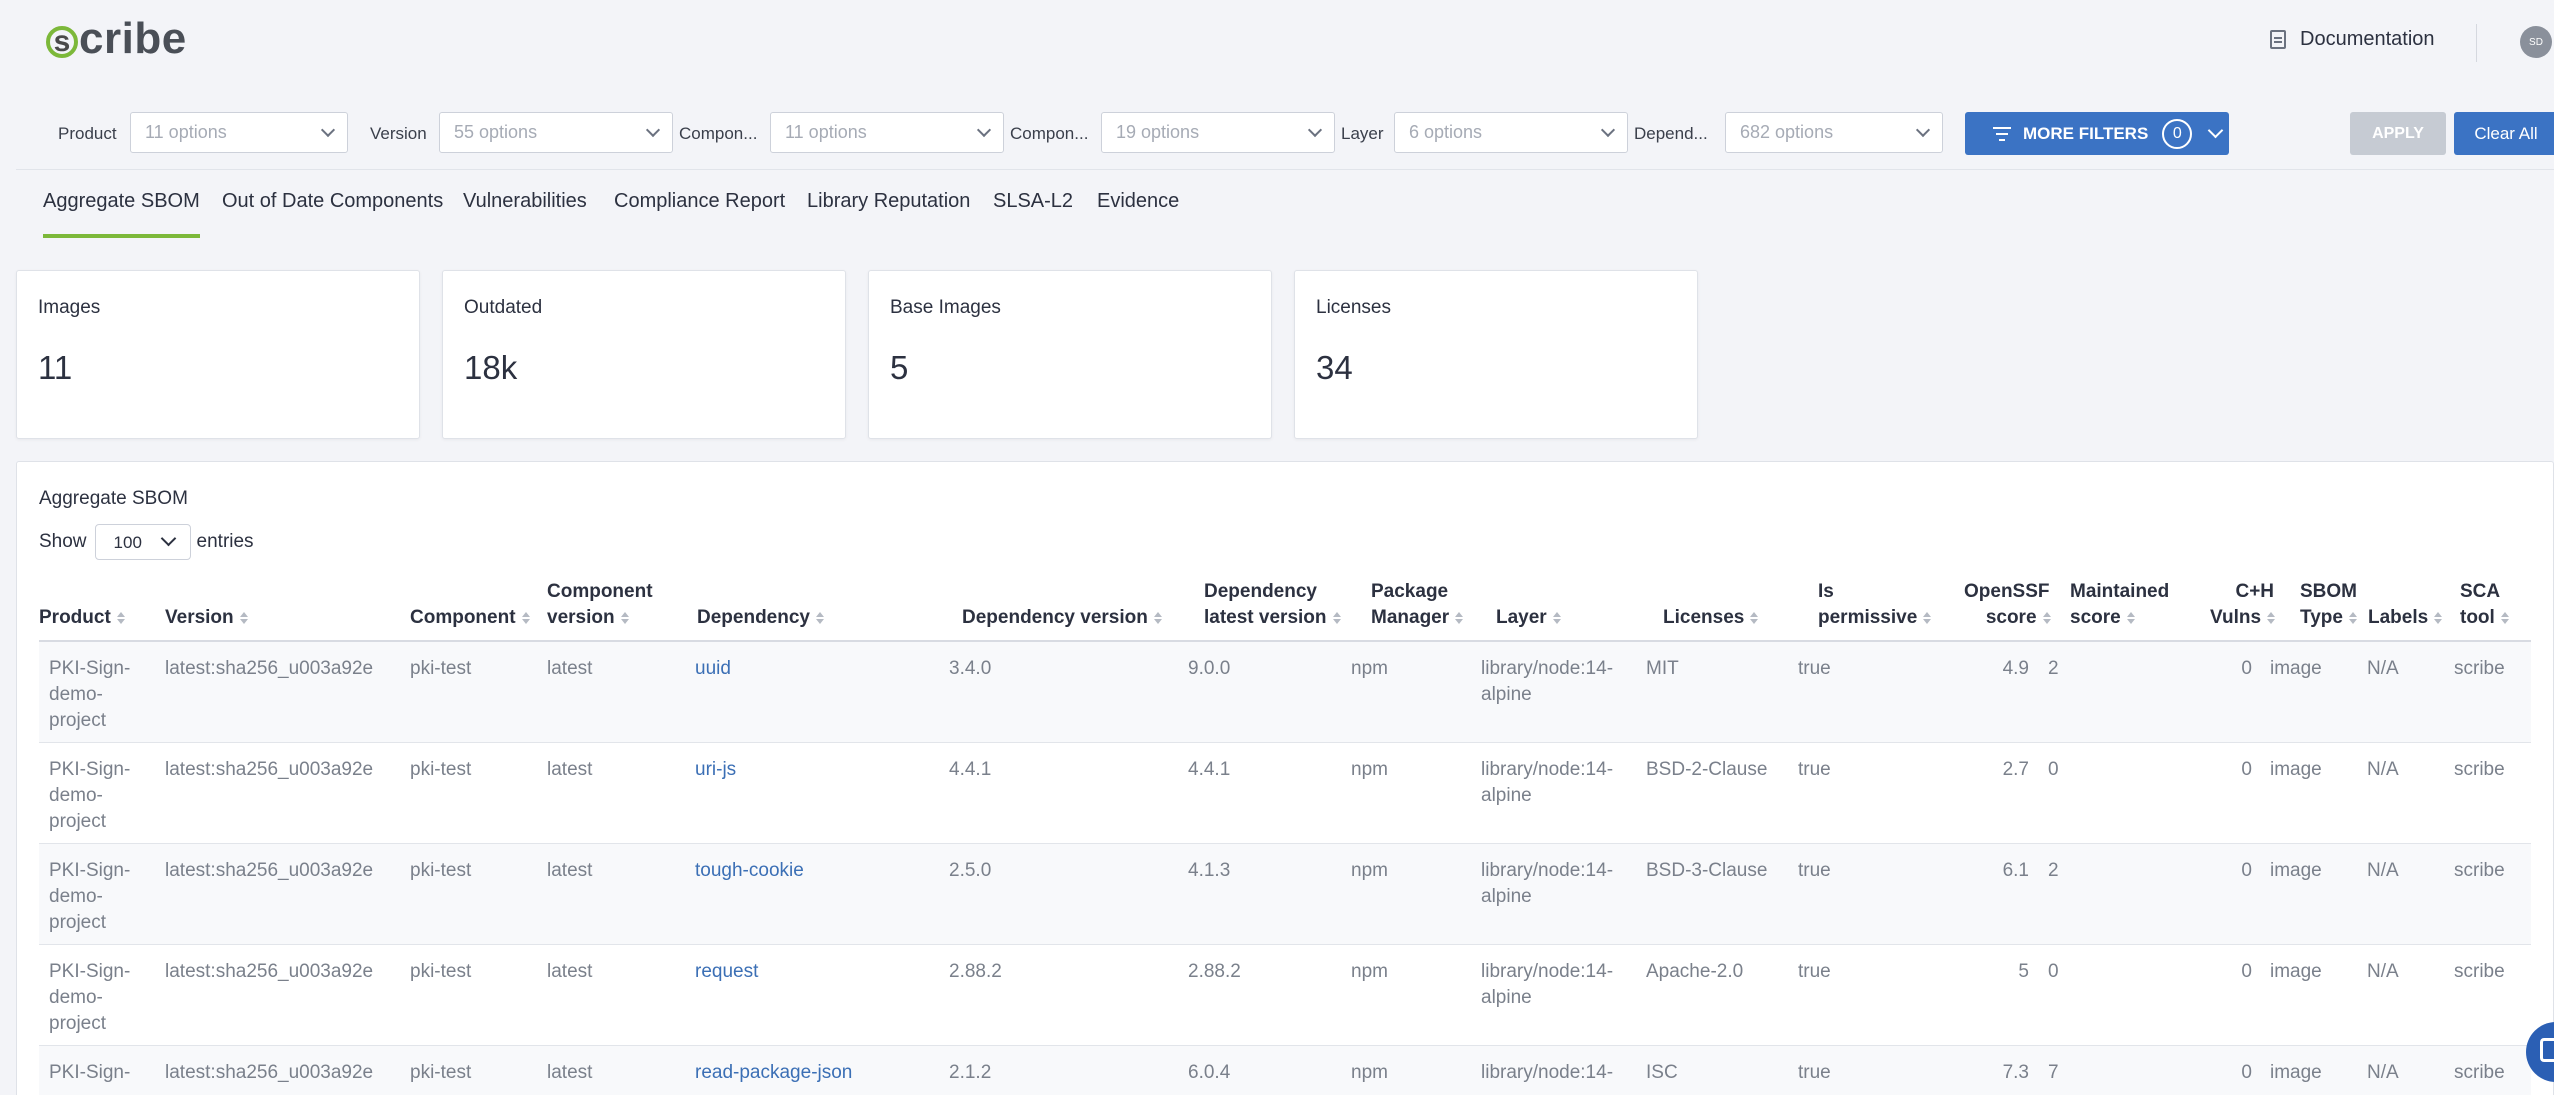 Image resolution: width=2554 pixels, height=1095 pixels. Describe the element at coordinates (1369, 668) in the screenshot. I see `cell-package-manager: npm` at that location.